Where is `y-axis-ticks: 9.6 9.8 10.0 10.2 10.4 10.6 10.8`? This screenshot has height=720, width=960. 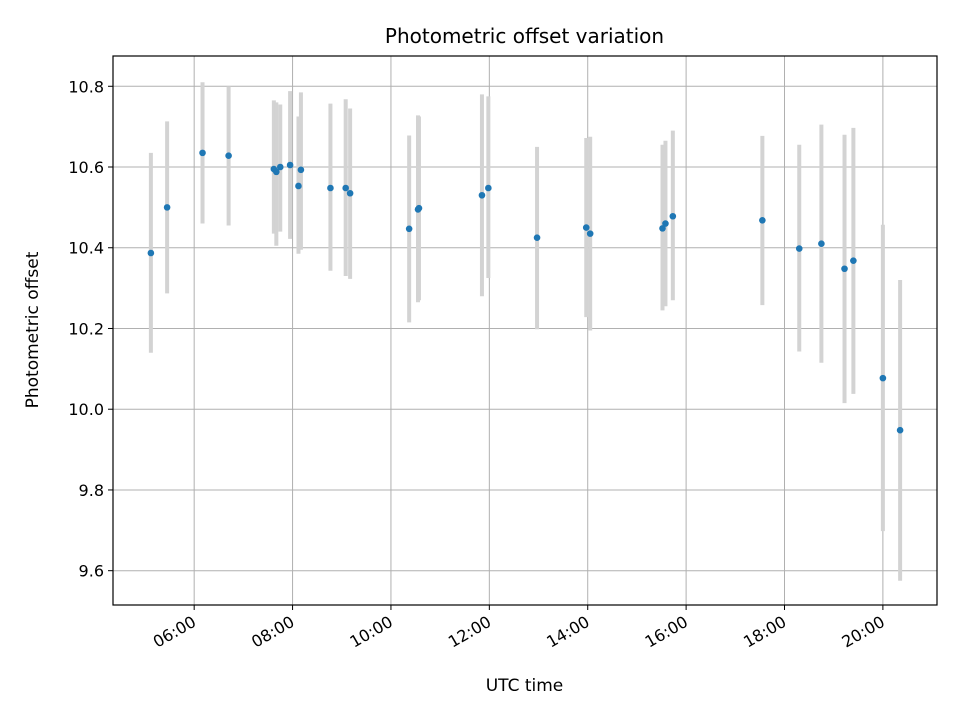
y-axis-ticks: 9.6 9.8 10.0 10.2 10.4 10.6 10.8 is located at coordinates (90, 329).